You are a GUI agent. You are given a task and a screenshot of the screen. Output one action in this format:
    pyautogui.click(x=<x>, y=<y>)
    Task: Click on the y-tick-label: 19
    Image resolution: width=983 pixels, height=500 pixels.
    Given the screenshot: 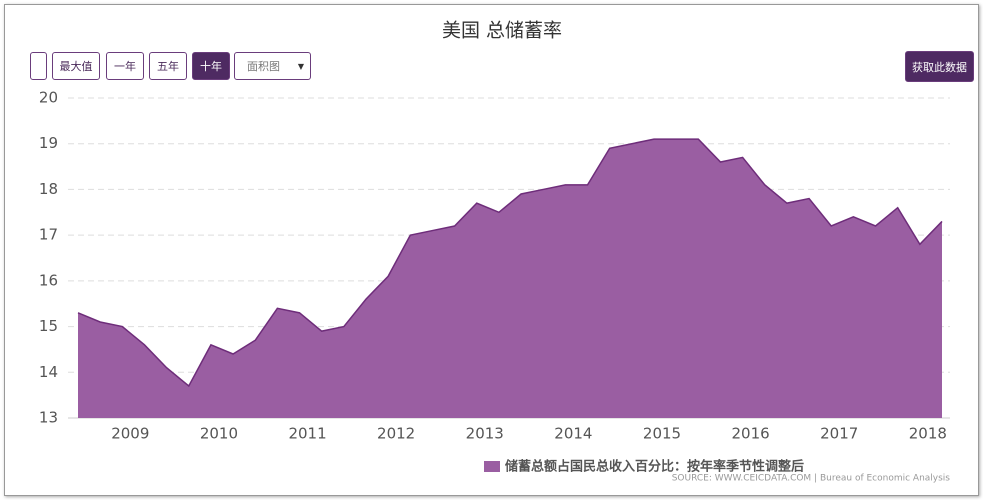 What is the action you would take?
    pyautogui.click(x=48, y=143)
    